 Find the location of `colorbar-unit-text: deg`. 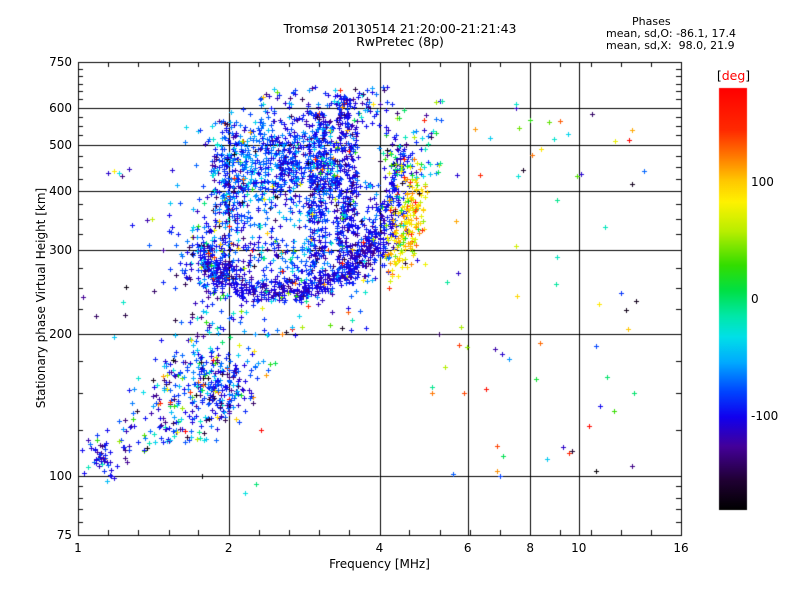

colorbar-unit-text: deg is located at coordinates (733, 75).